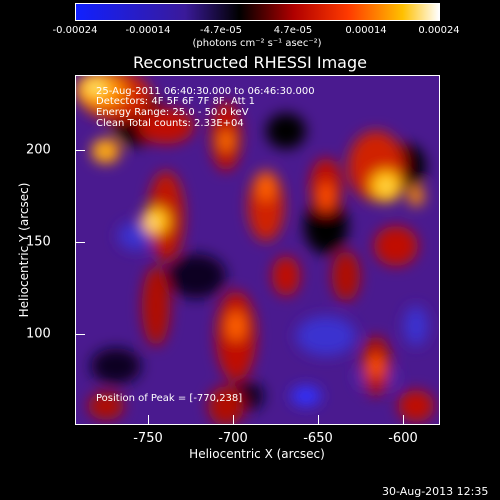  What do you see at coordinates (439, 30) in the screenshot?
I see `colorbar-label-6: 0.00024` at bounding box center [439, 30].